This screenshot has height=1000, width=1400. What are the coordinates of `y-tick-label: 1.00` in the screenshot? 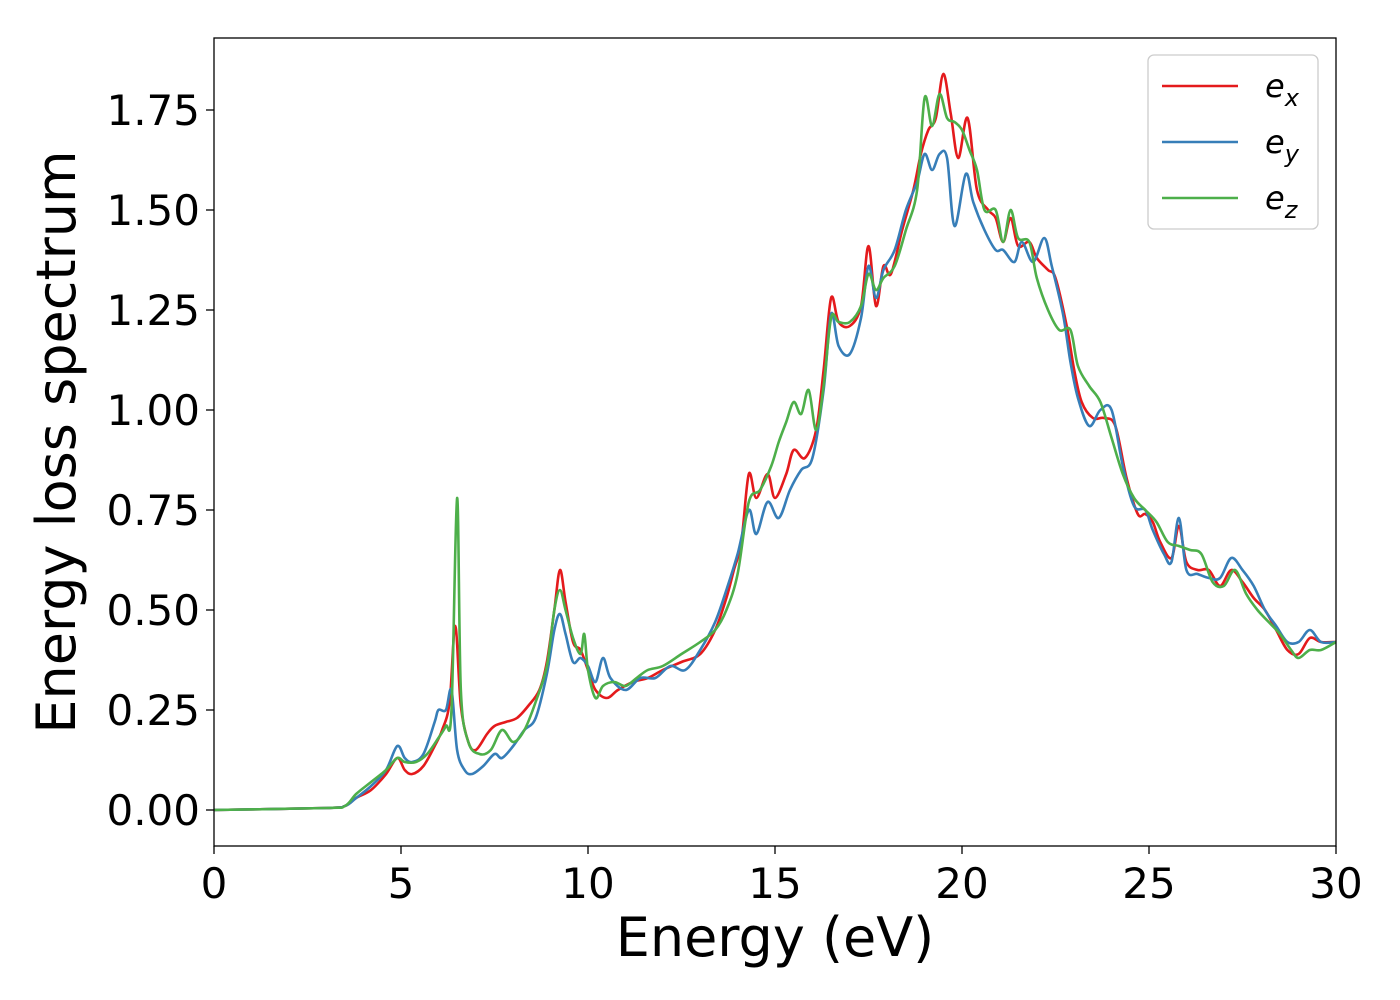 It's located at (153, 410).